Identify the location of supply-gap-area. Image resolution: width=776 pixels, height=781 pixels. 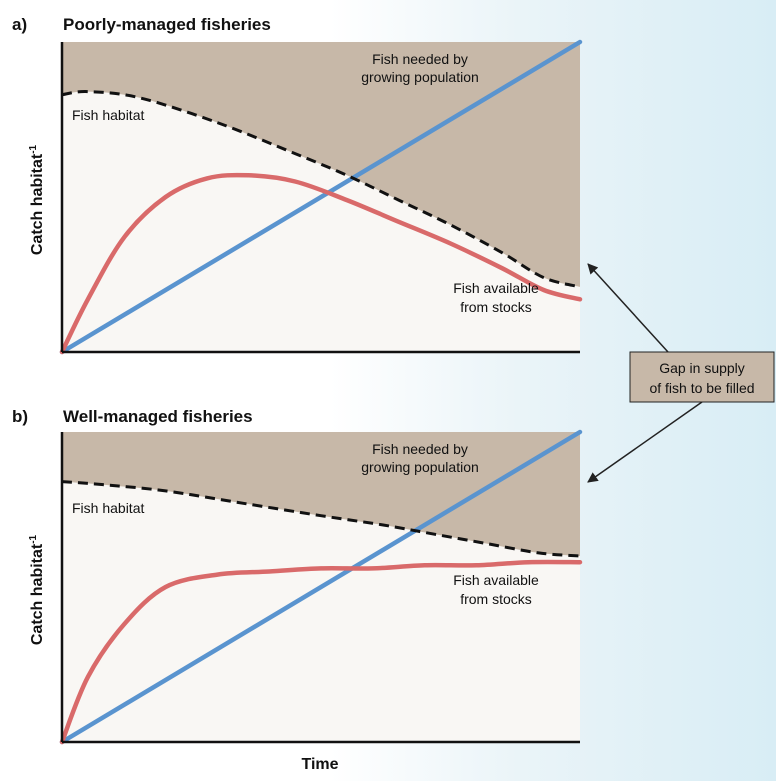
(321, 494).